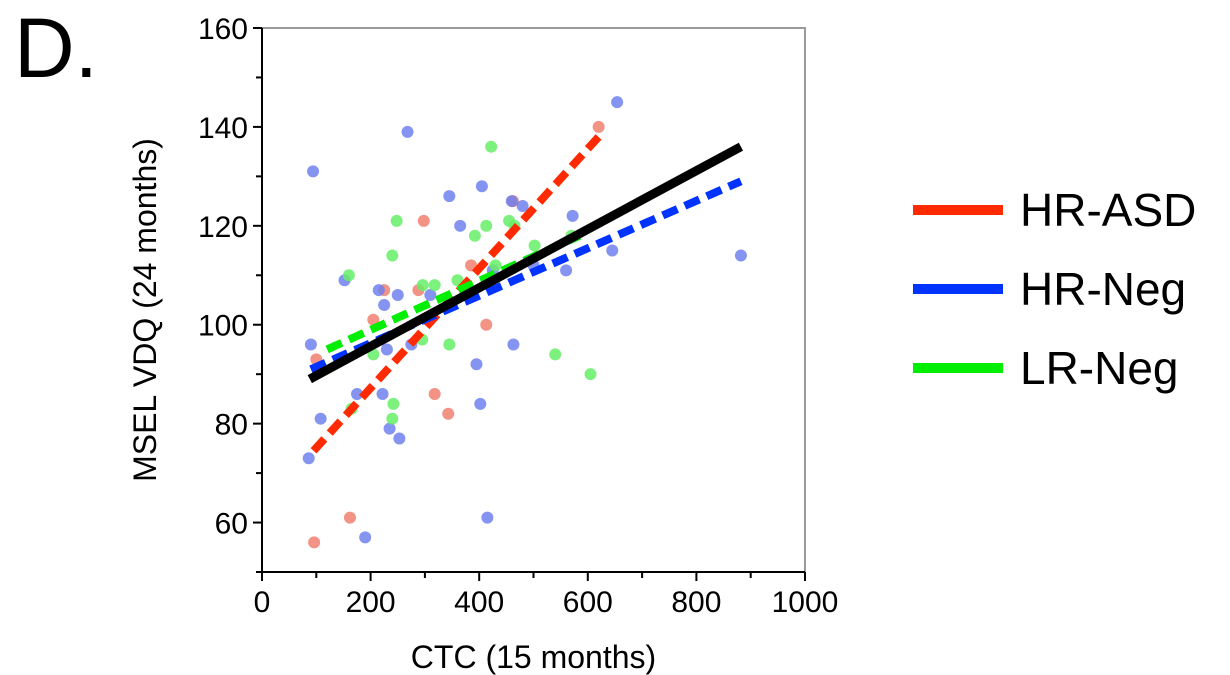  What do you see at coordinates (262, 602) in the screenshot?
I see `x-tick-label: 0` at bounding box center [262, 602].